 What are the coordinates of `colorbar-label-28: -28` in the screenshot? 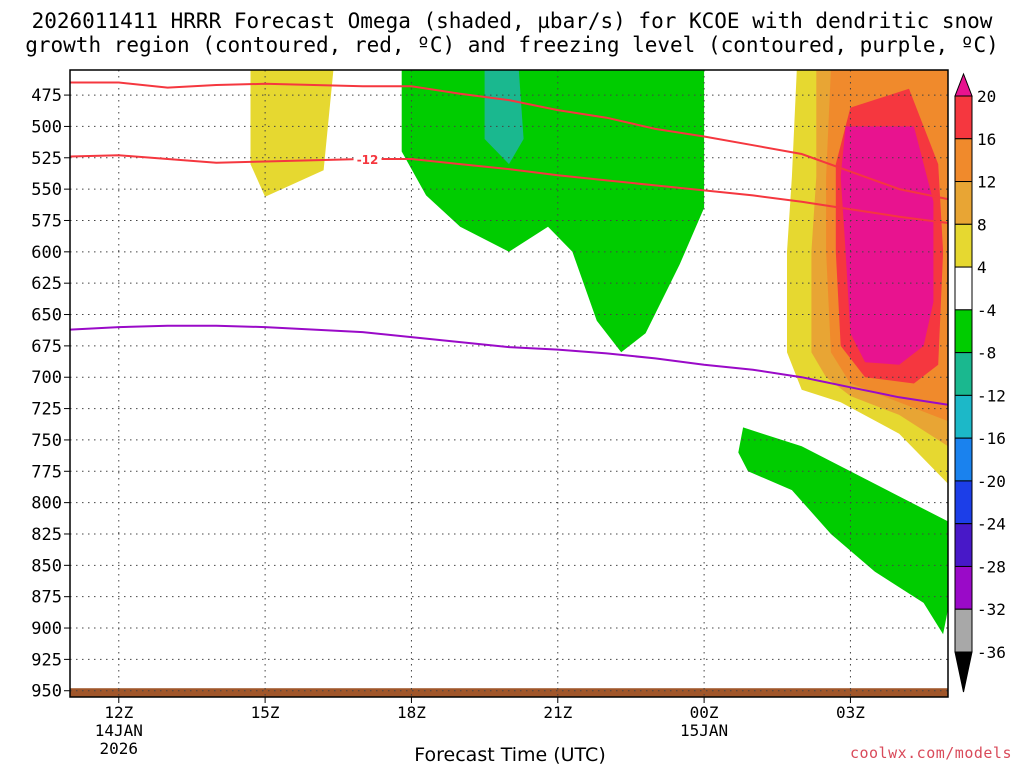 It's located at (991, 567).